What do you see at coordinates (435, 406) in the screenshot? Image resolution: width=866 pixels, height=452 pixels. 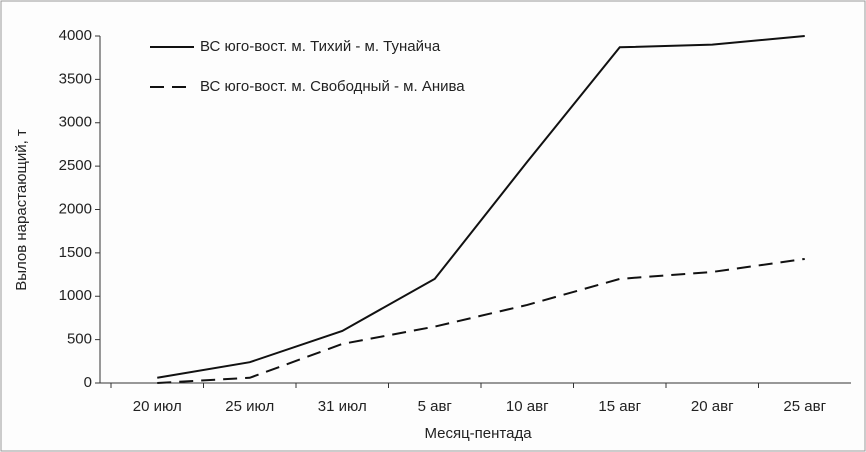 I see `x-tick-label: 5 авг` at bounding box center [435, 406].